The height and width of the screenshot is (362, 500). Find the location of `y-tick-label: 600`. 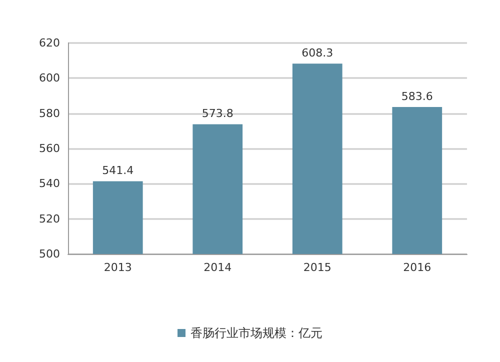

y-tick-label: 600 is located at coordinates (49, 78).